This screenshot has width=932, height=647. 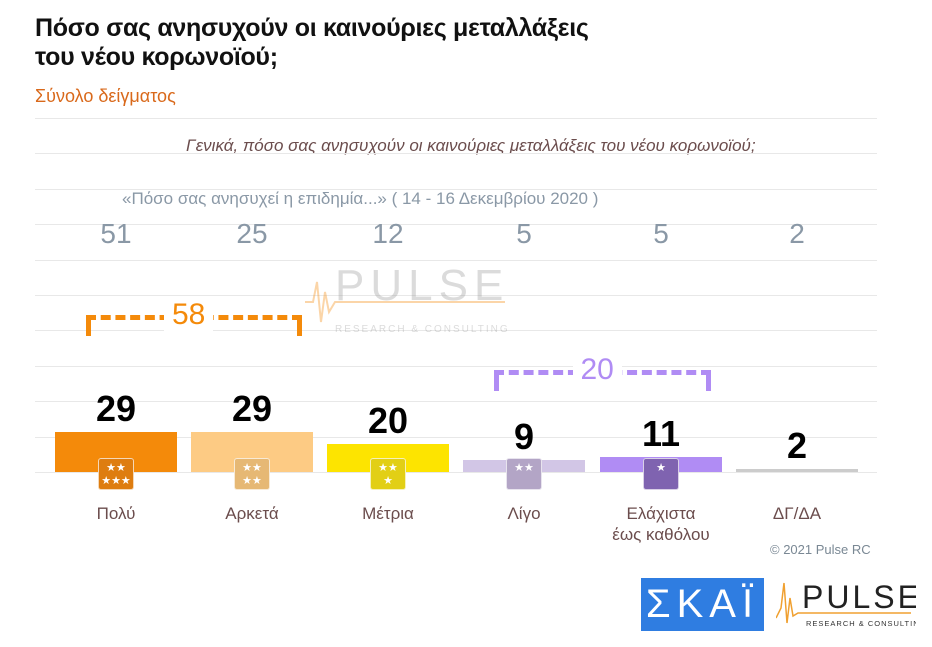 I want to click on category-label: Πολύ, so click(x=116, y=513).